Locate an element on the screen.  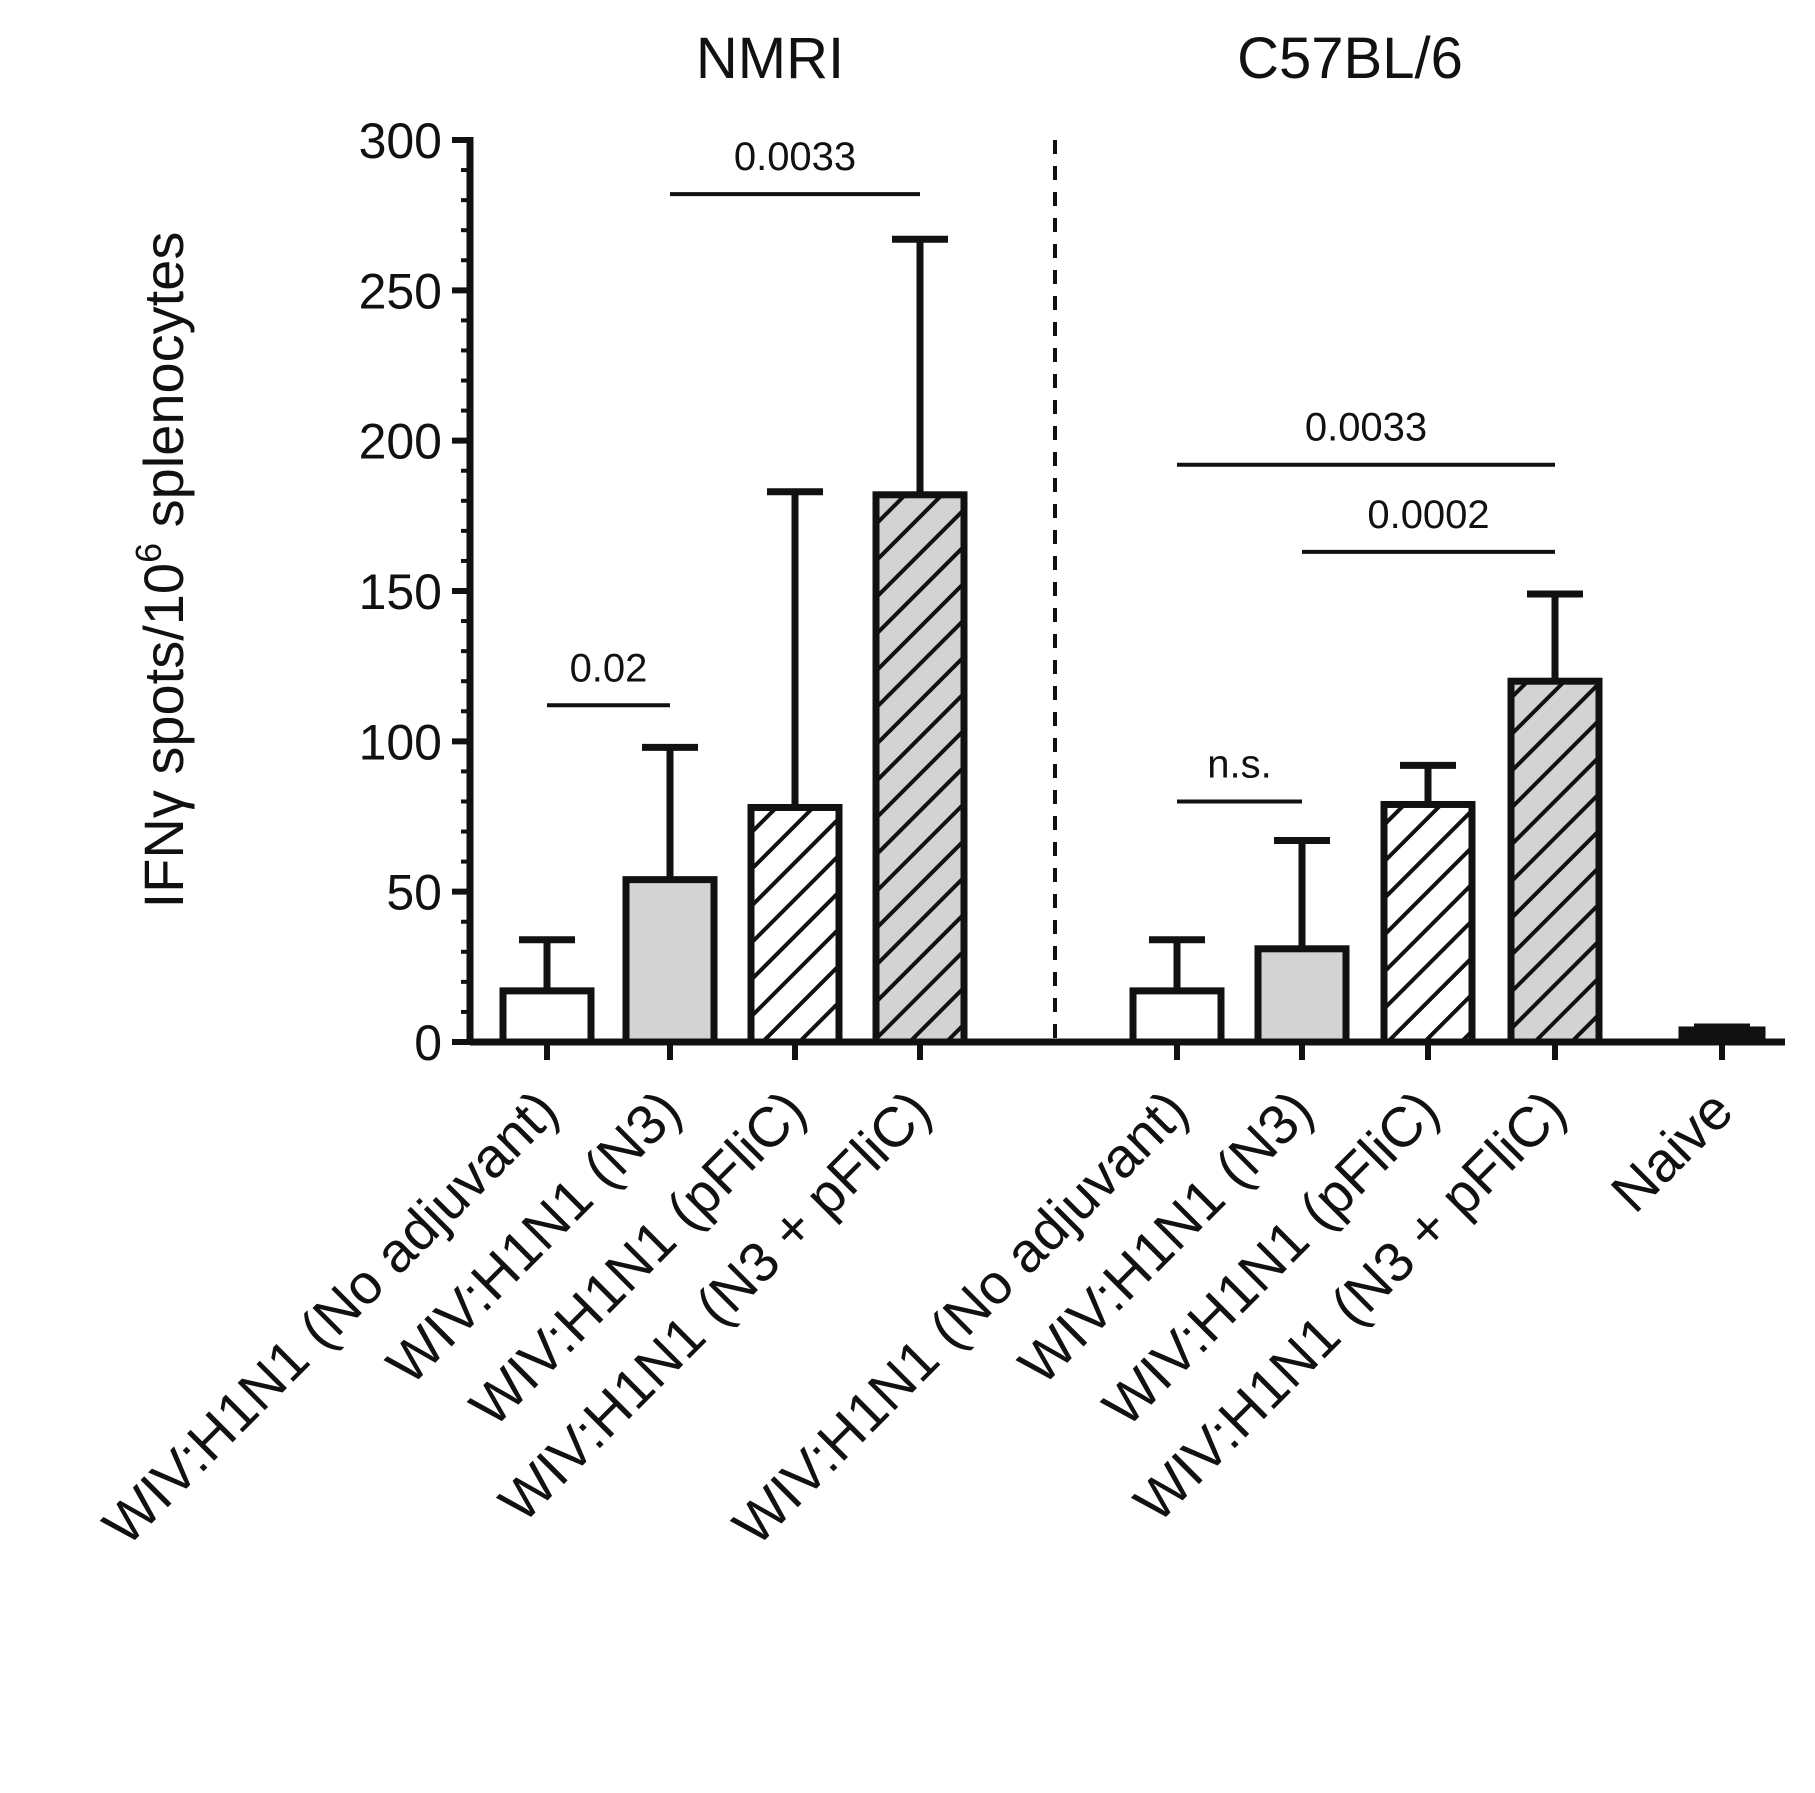
significance-label: 0.0002 is located at coordinates (1428, 515).